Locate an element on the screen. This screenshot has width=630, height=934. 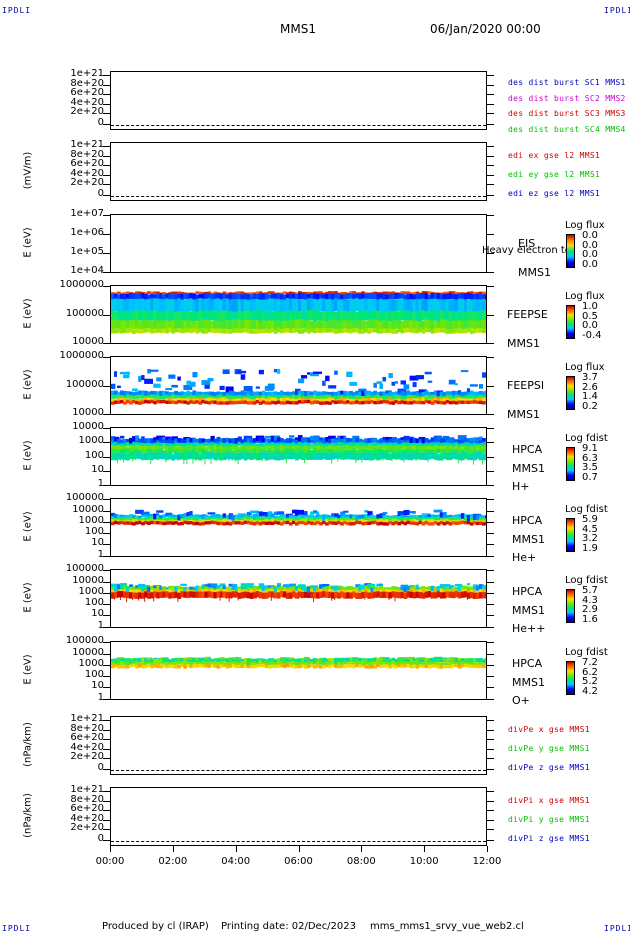
colorbar-value-hpca_o-0: 7.2 is located at coordinates (590, 662).